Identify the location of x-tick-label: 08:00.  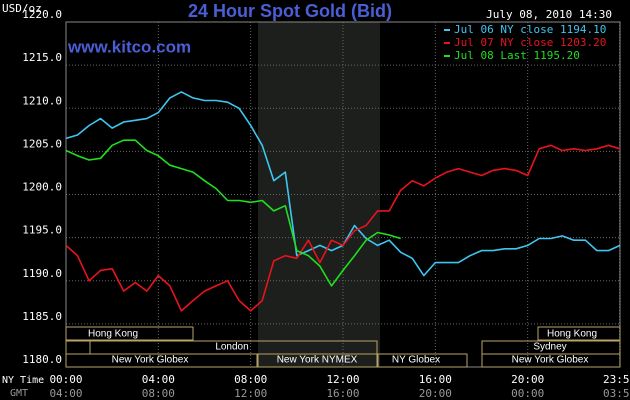
(250, 379).